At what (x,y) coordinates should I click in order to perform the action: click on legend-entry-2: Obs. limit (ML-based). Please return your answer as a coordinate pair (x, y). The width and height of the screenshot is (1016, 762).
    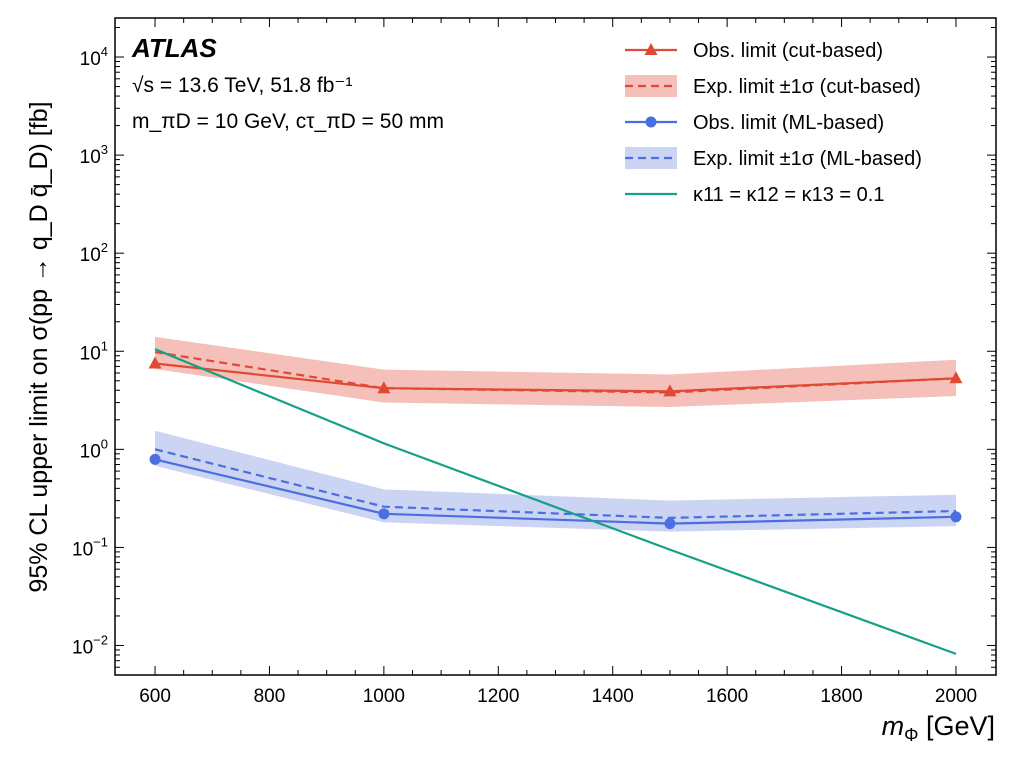
    Looking at the image, I should click on (754, 123).